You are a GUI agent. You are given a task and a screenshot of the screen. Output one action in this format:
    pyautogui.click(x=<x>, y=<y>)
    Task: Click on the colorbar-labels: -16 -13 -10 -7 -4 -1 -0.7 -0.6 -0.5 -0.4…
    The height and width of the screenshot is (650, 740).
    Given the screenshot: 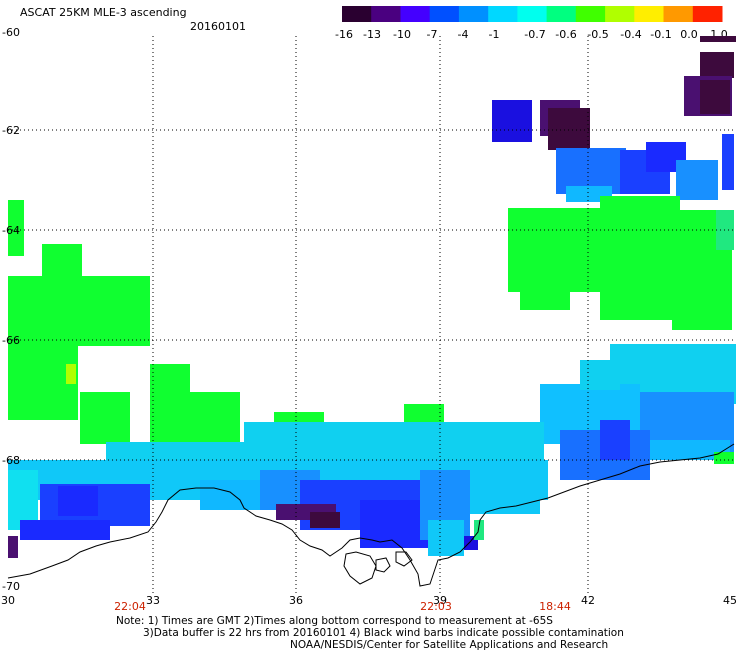 What is the action you would take?
    pyautogui.click(x=531, y=34)
    